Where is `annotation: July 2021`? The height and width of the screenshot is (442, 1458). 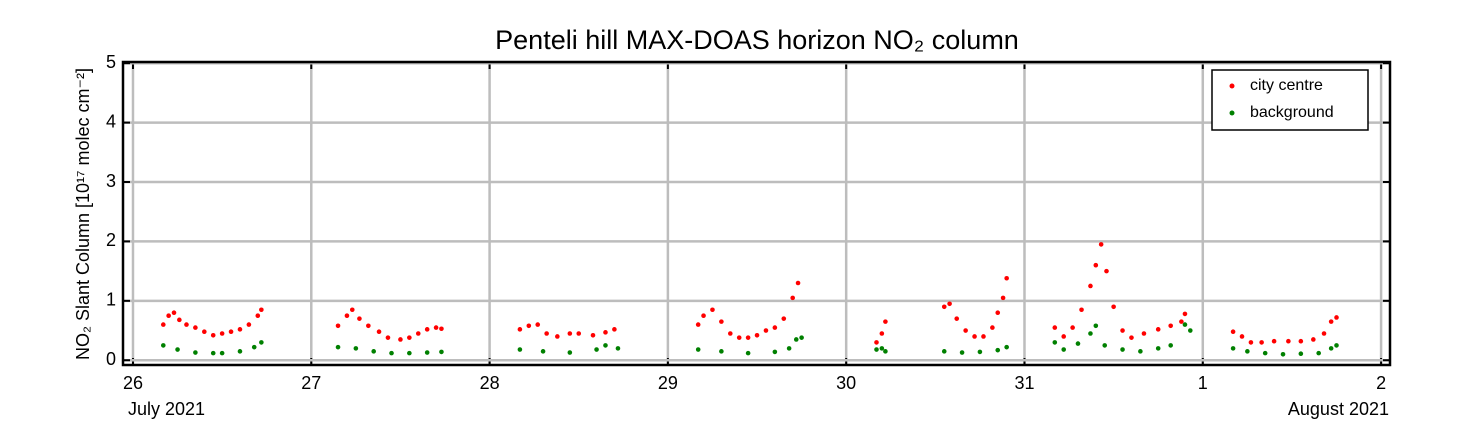
annotation: July 2021 is located at coordinates (166, 409).